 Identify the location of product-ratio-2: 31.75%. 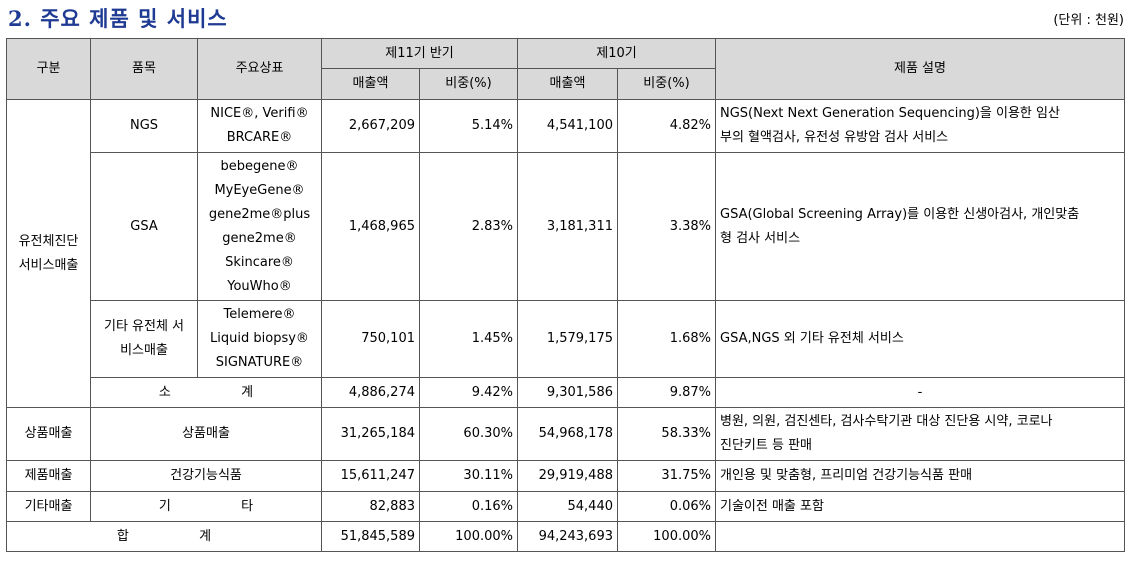
(666, 476).